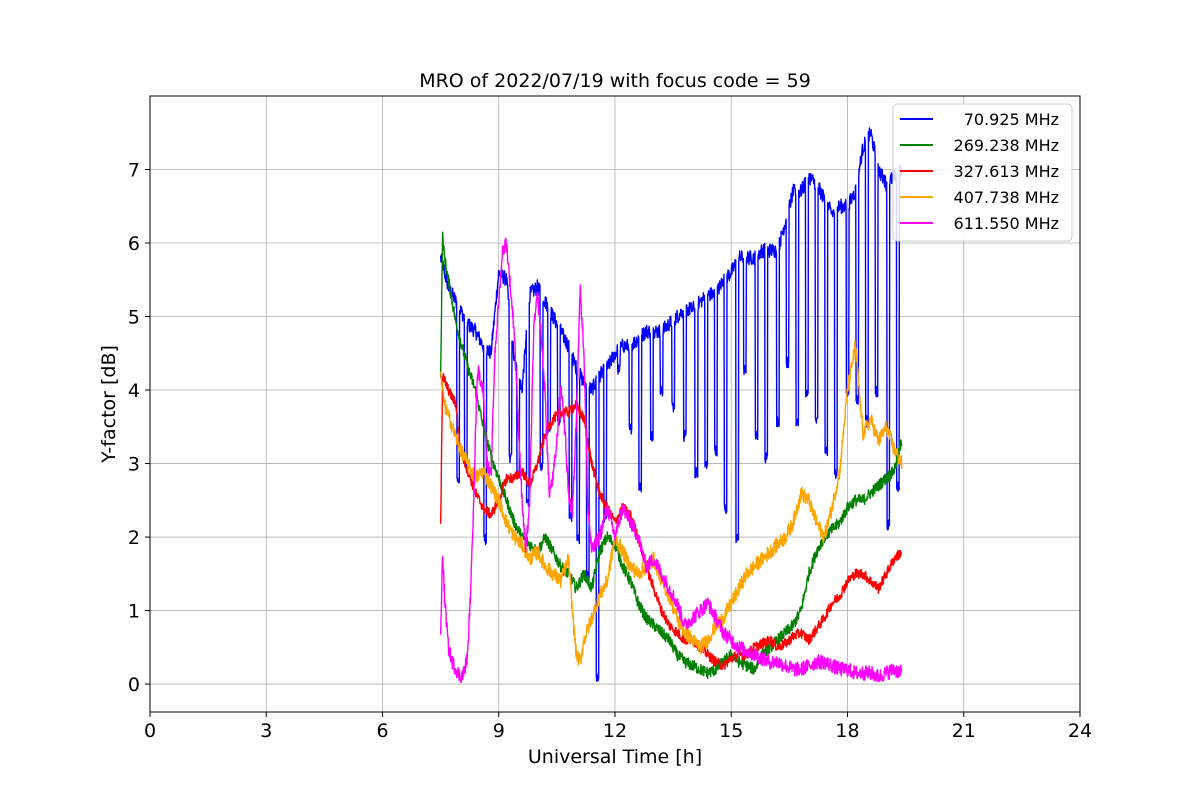 This screenshot has height=804, width=1200. What do you see at coordinates (134, 538) in the screenshot?
I see `y-tick-label: 2` at bounding box center [134, 538].